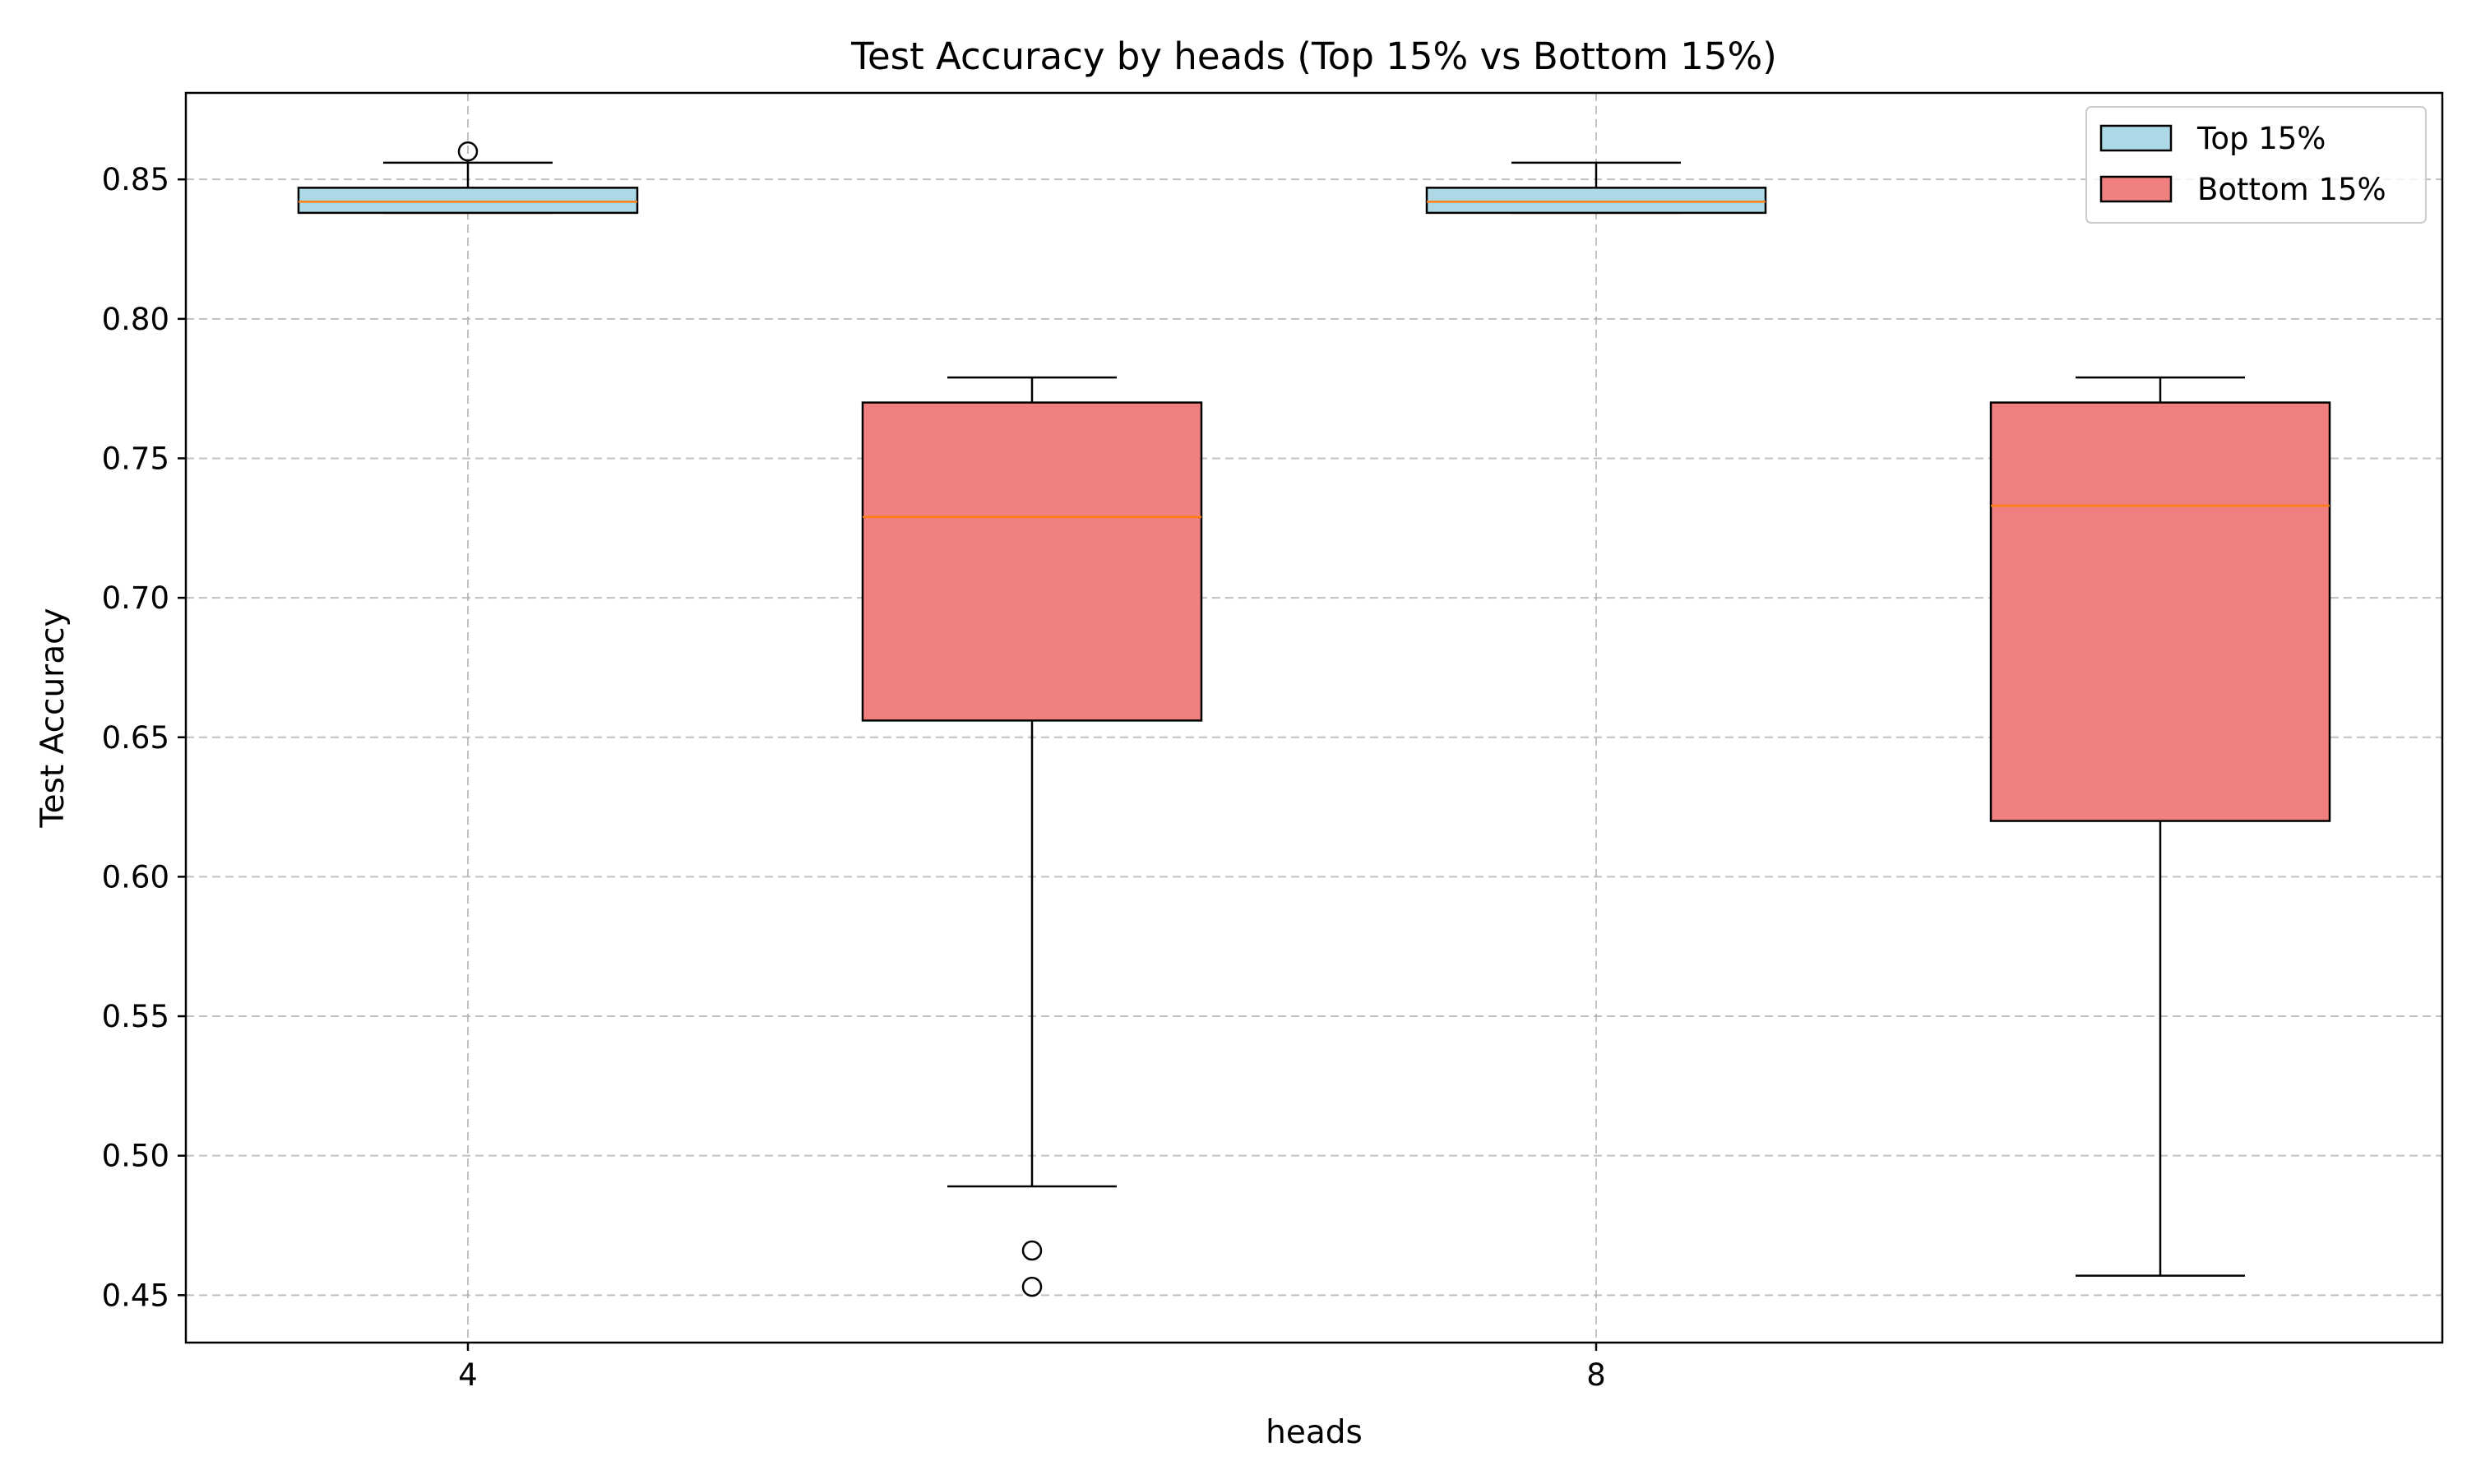 The width and height of the screenshot is (2467, 1484). Describe the element at coordinates (135, 458) in the screenshot. I see `y-tick-label: 0.75` at that location.